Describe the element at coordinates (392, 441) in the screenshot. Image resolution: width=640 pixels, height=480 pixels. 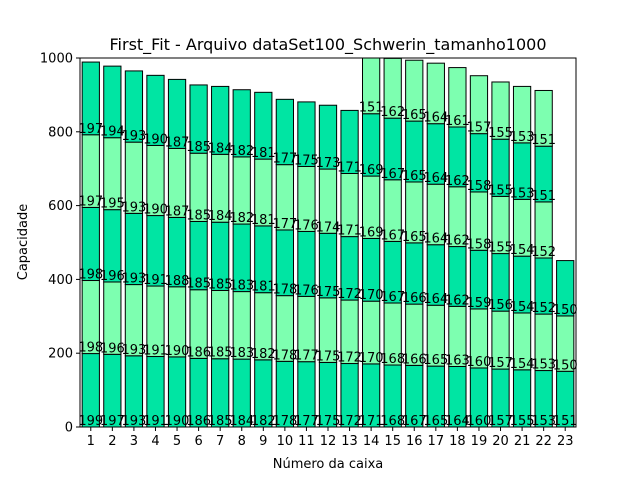
I see `x-tick-label: 15` at that location.